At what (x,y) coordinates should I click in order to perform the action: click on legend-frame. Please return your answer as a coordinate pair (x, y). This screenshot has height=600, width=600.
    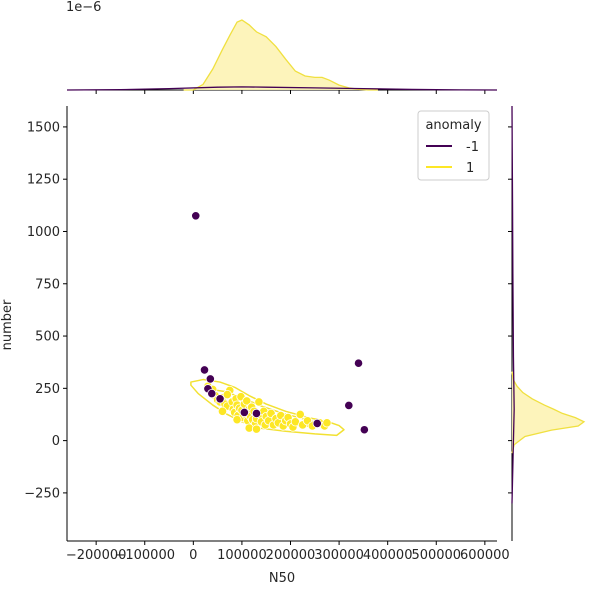
    Looking at the image, I should click on (453, 145).